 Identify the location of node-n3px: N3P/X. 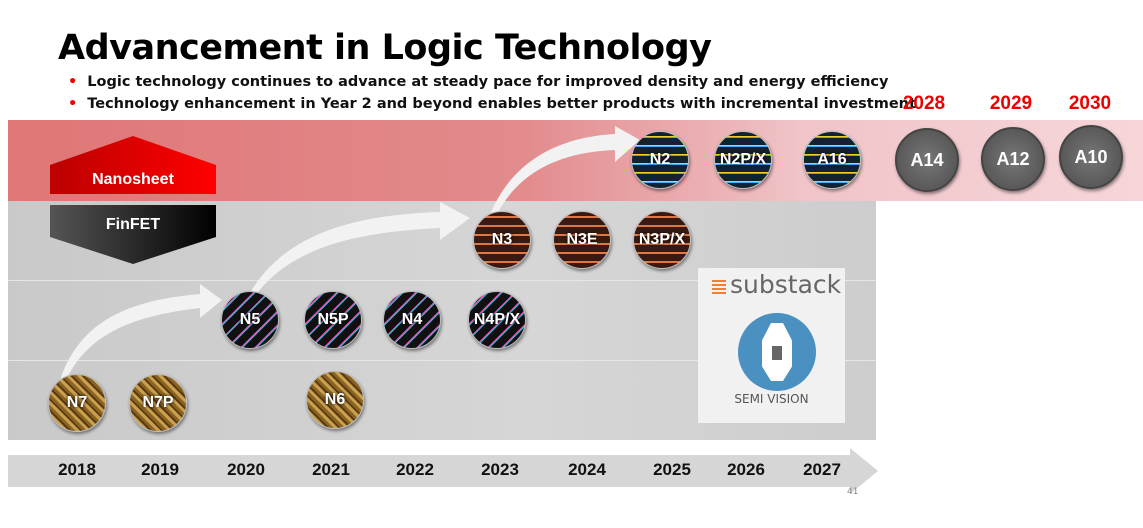
(662, 240).